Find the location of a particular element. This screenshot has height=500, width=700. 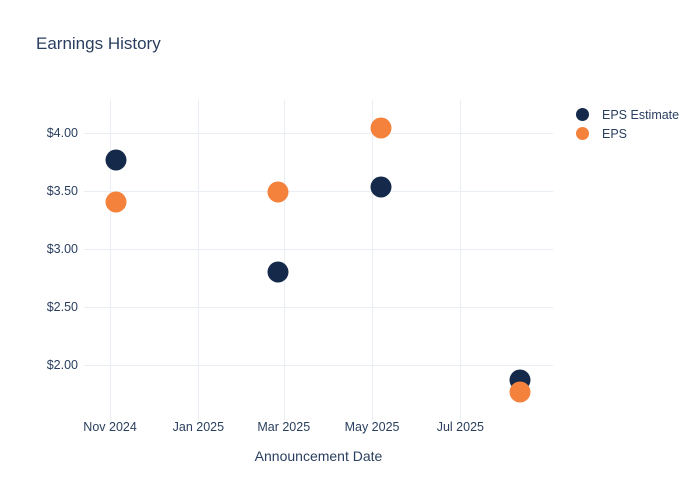

legend-label-eps-estimate: EPS Estimate is located at coordinates (641, 114).